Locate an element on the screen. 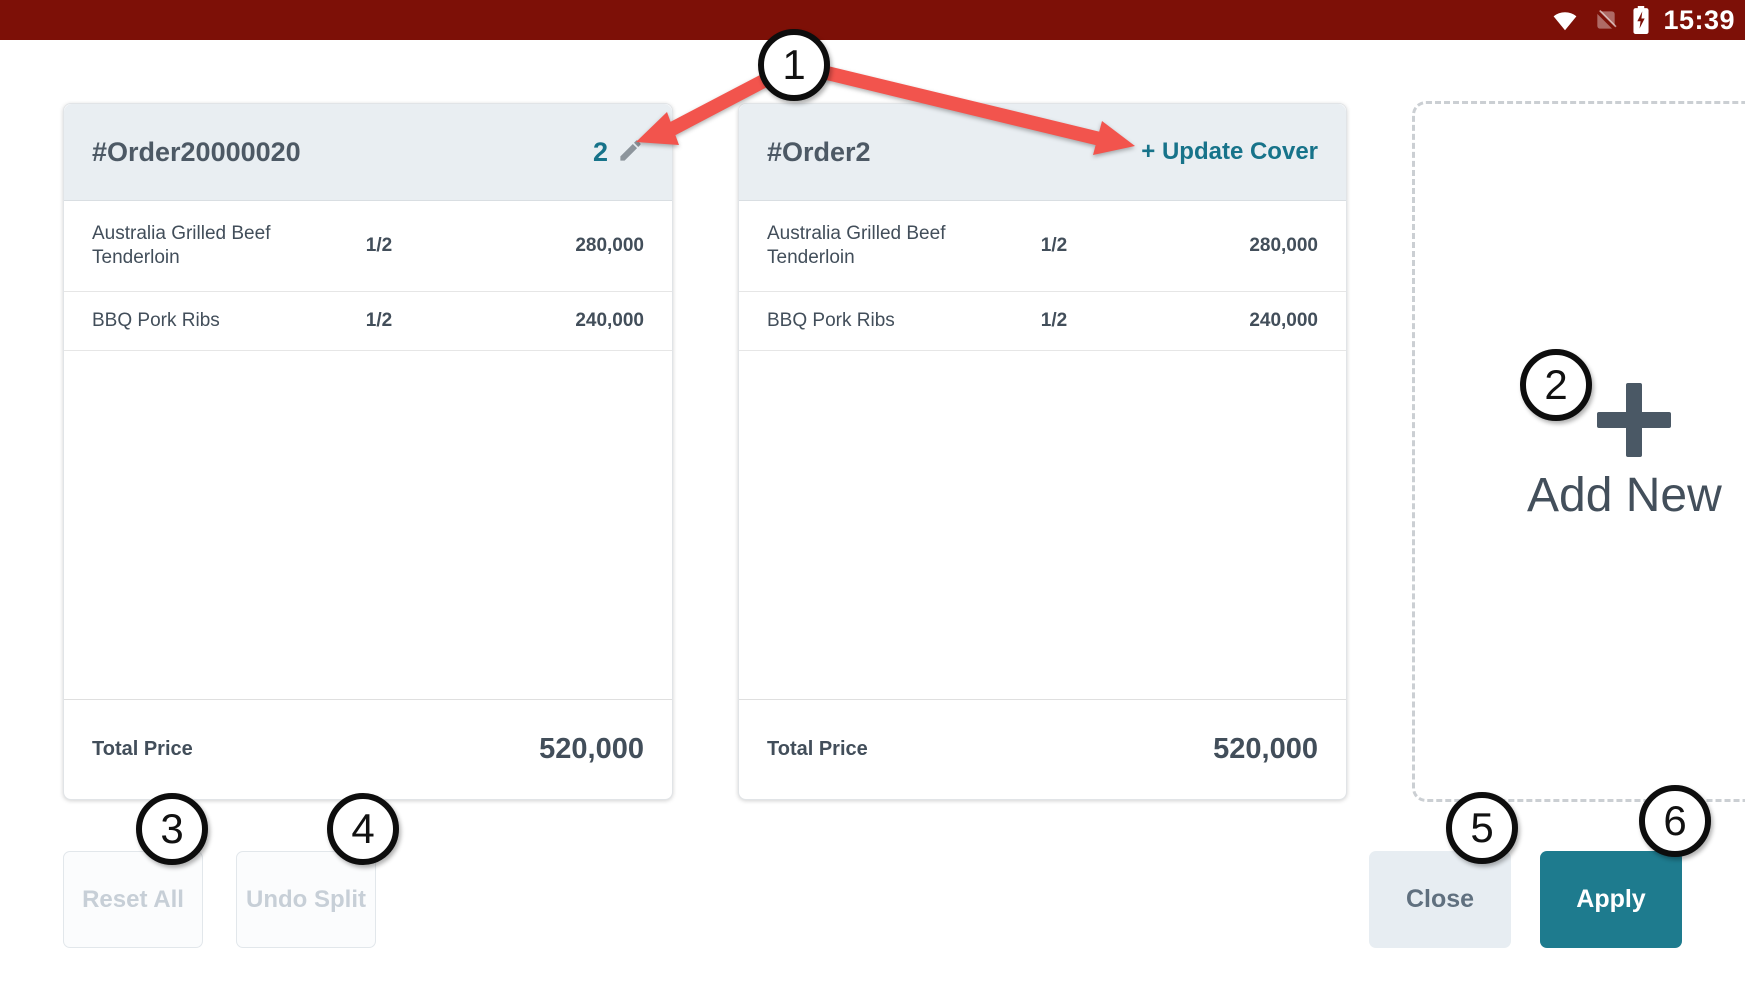 The width and height of the screenshot is (1745, 981). cover-count: 2 is located at coordinates (600, 151).